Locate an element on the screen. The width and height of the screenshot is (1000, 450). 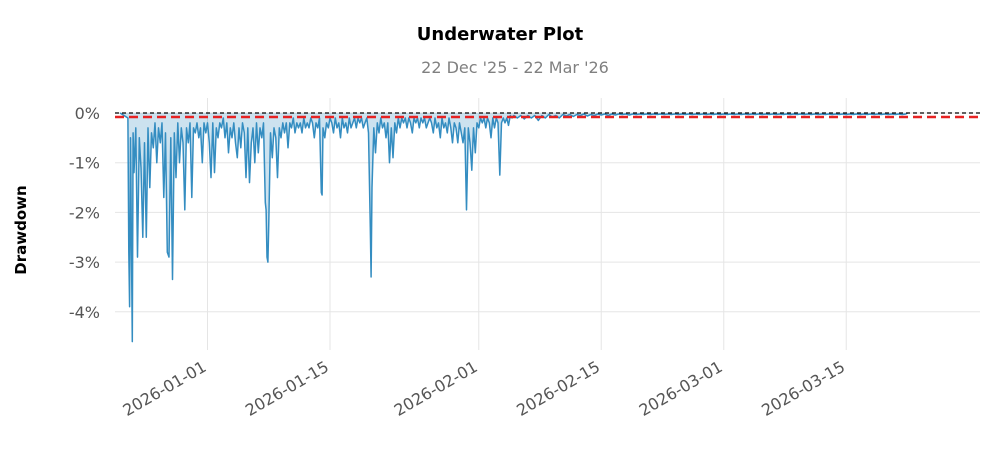
y-tick-label: -1% is located at coordinates (84, 163).